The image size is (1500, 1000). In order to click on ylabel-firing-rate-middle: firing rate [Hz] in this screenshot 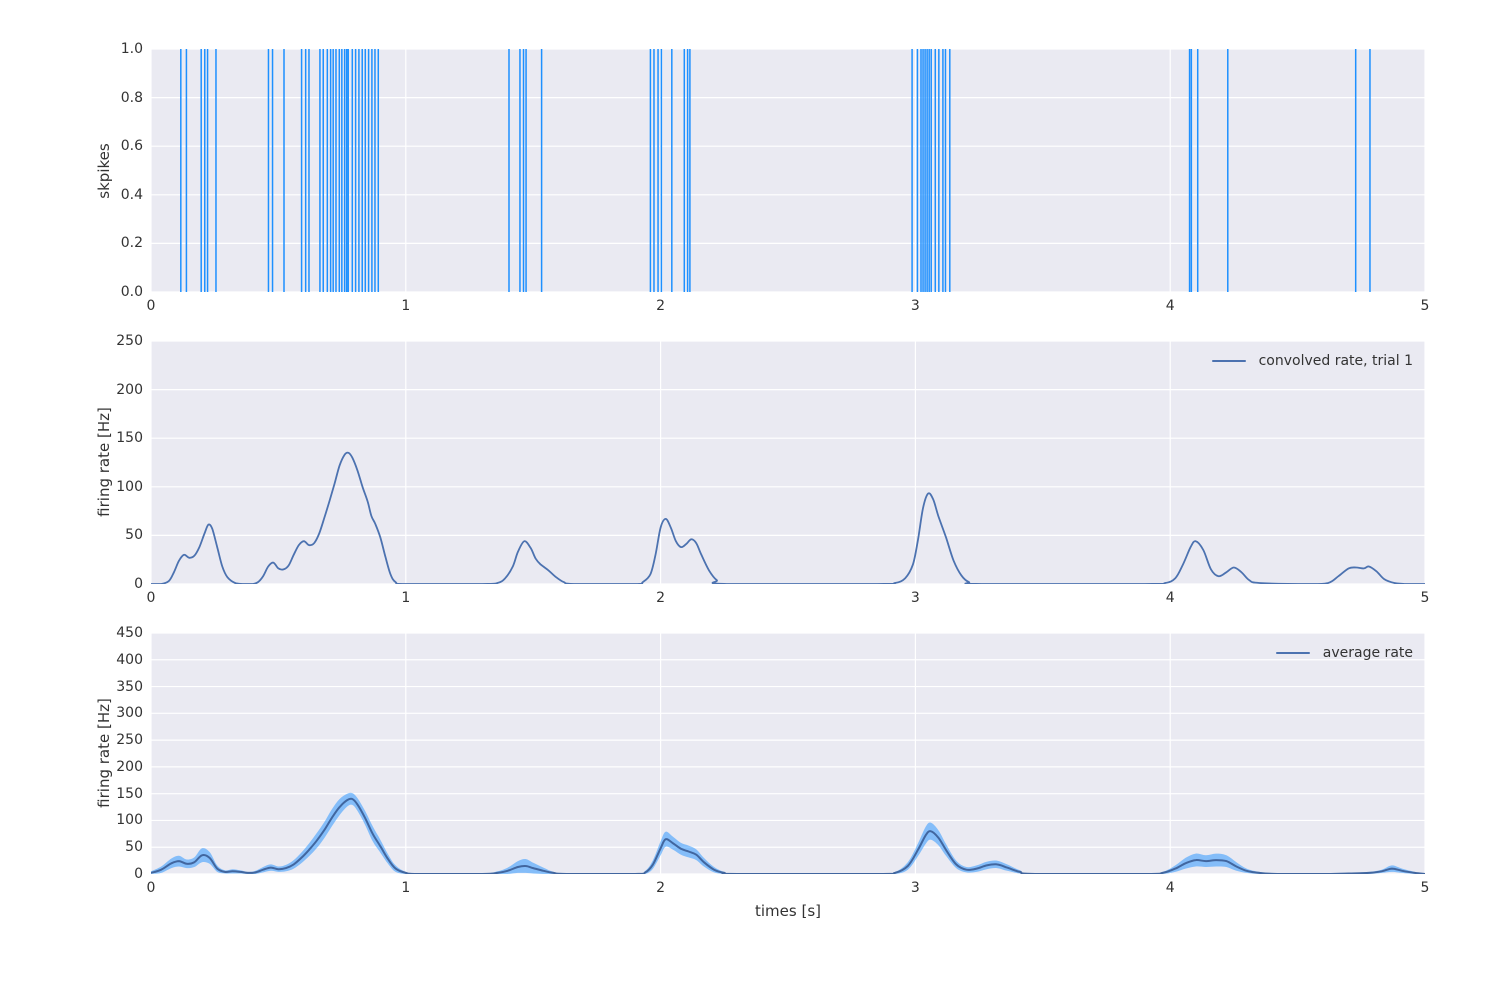, I will do `click(104, 462)`.